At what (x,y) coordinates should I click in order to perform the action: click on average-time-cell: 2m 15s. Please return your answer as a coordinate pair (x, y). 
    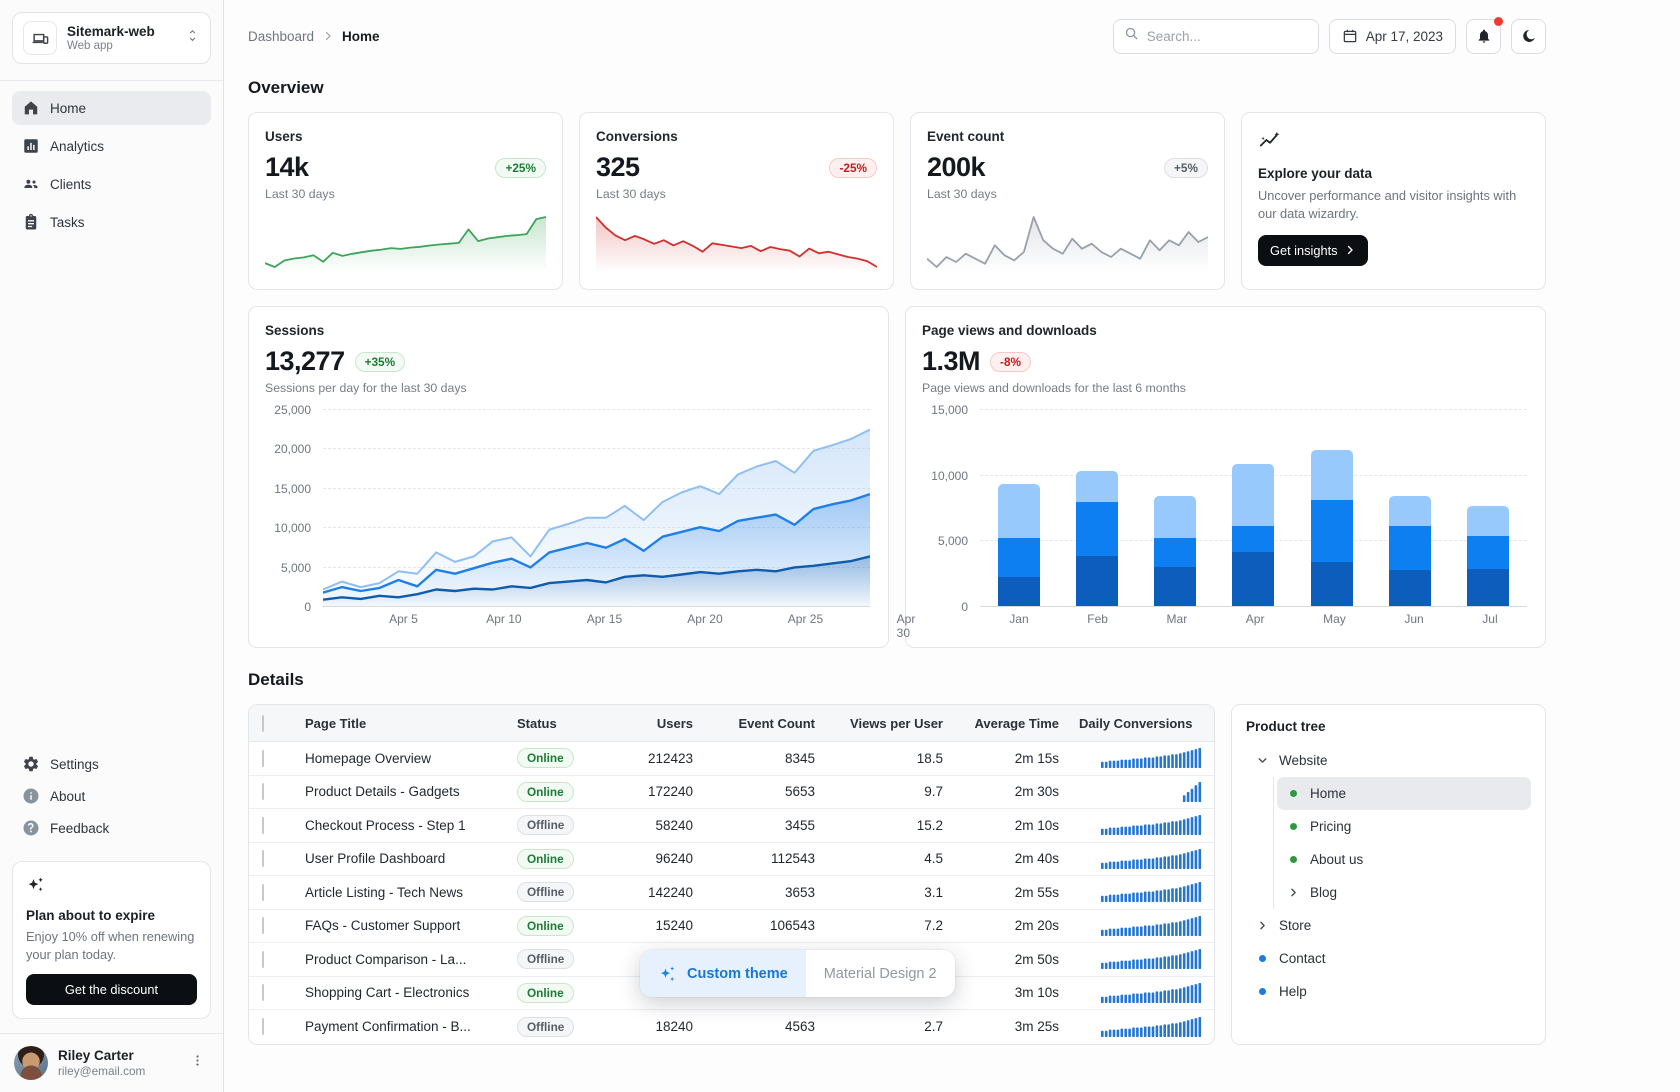
    Looking at the image, I should click on (1036, 758).